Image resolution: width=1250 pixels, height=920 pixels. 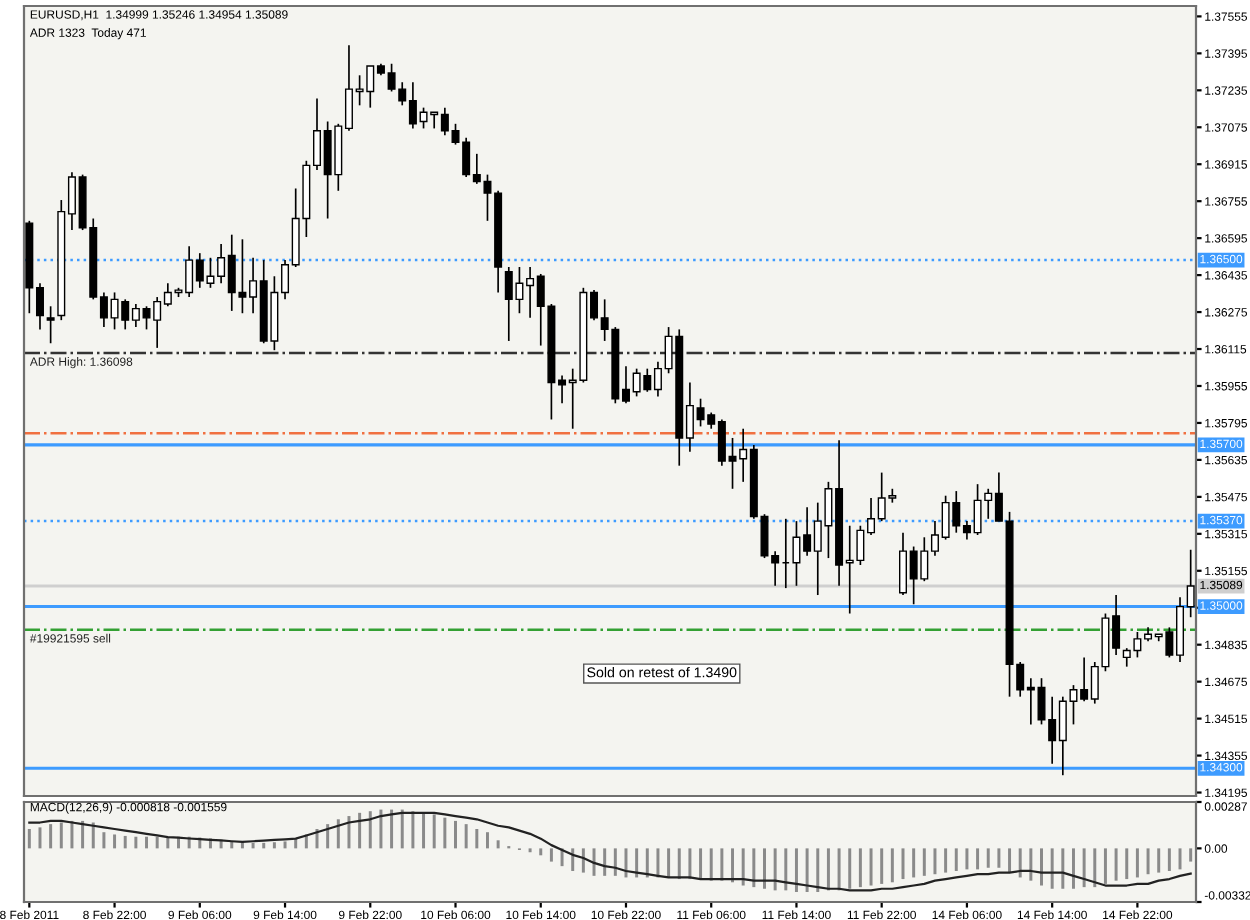 What do you see at coordinates (610, 851) in the screenshot?
I see `line-series` at bounding box center [610, 851].